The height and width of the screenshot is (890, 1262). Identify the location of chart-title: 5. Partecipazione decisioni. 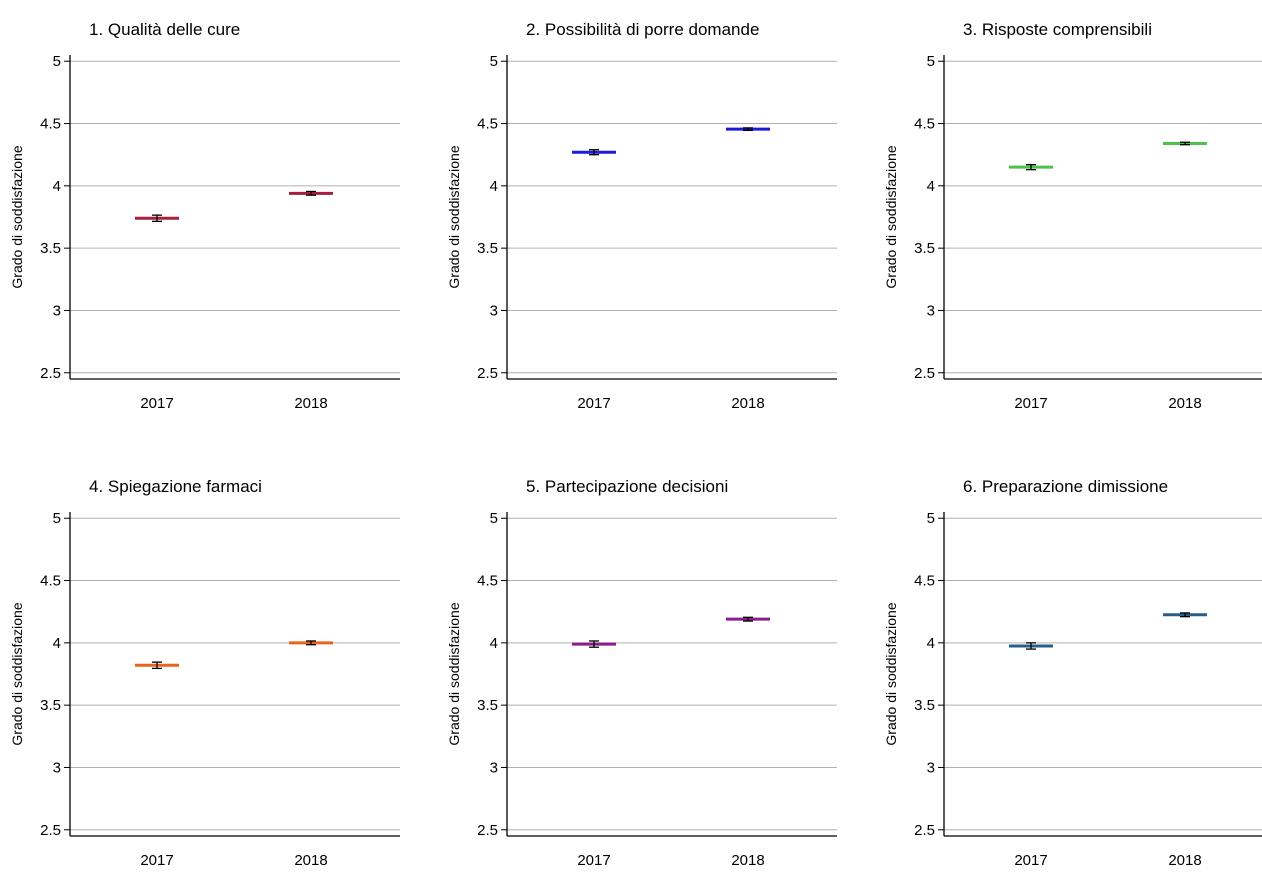
(627, 486).